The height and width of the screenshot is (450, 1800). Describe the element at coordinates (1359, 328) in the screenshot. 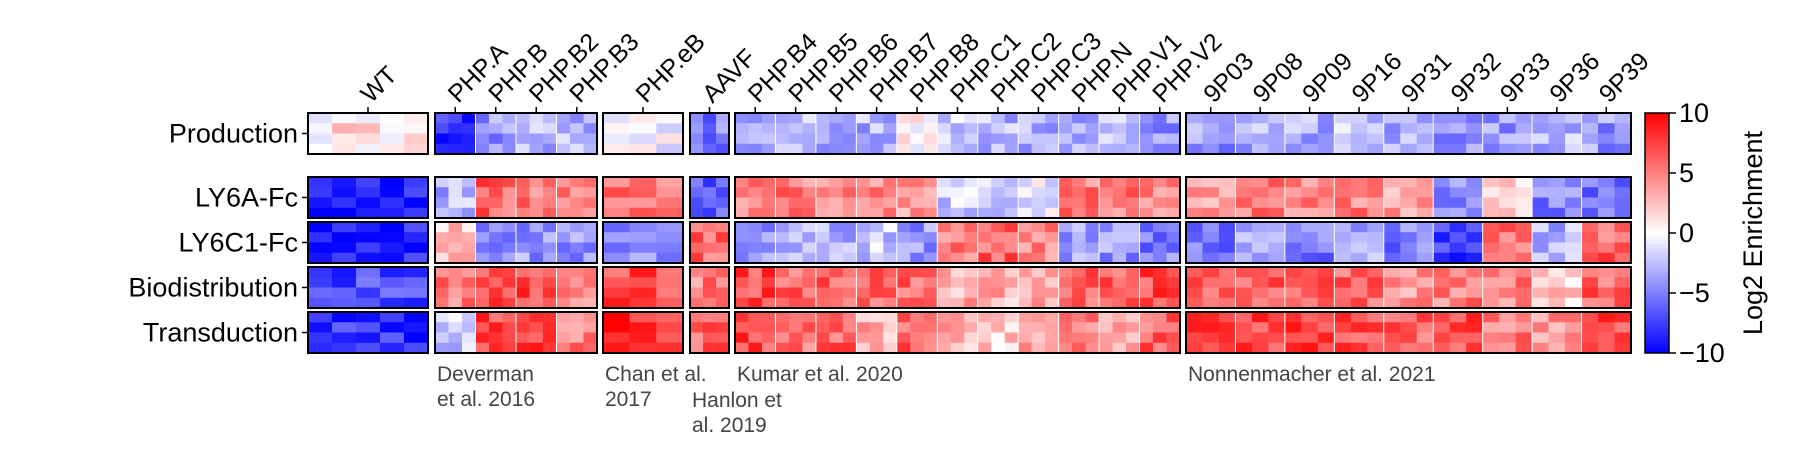

I see `heatmap-cell-9p16-transduction` at that location.